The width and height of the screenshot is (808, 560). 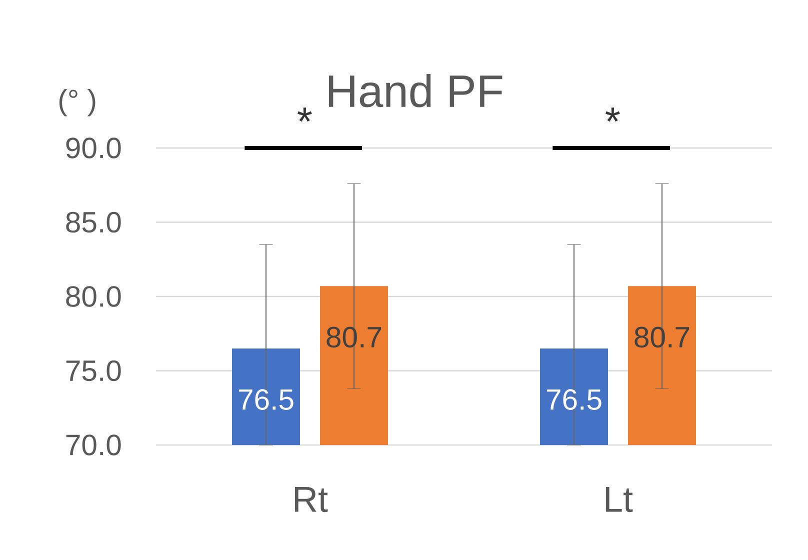 What do you see at coordinates (77, 102) in the screenshot?
I see `y-axis-title: (° )` at bounding box center [77, 102].